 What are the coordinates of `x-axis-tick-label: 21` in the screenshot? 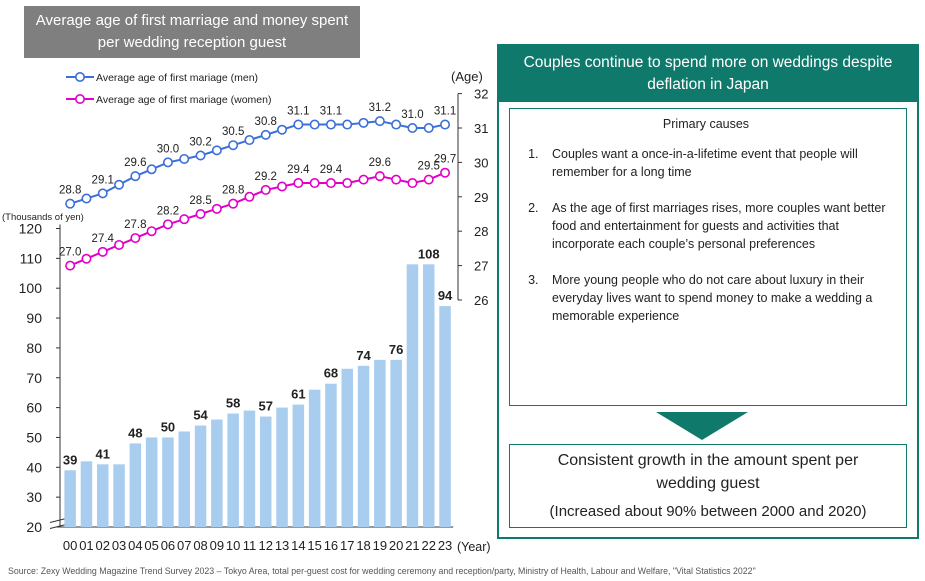 It's located at (412, 545).